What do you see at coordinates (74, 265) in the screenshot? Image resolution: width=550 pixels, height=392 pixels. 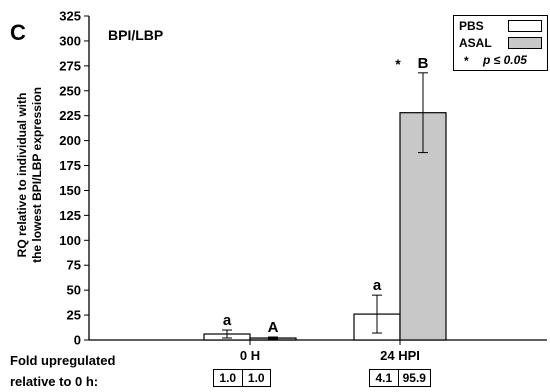 I see `y-tick-label: 75` at bounding box center [74, 265].